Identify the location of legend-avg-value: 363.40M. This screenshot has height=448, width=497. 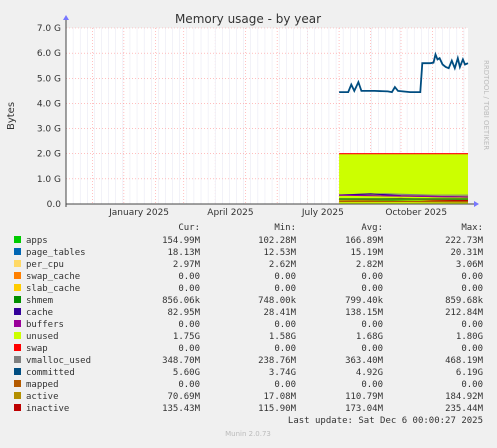
(364, 361).